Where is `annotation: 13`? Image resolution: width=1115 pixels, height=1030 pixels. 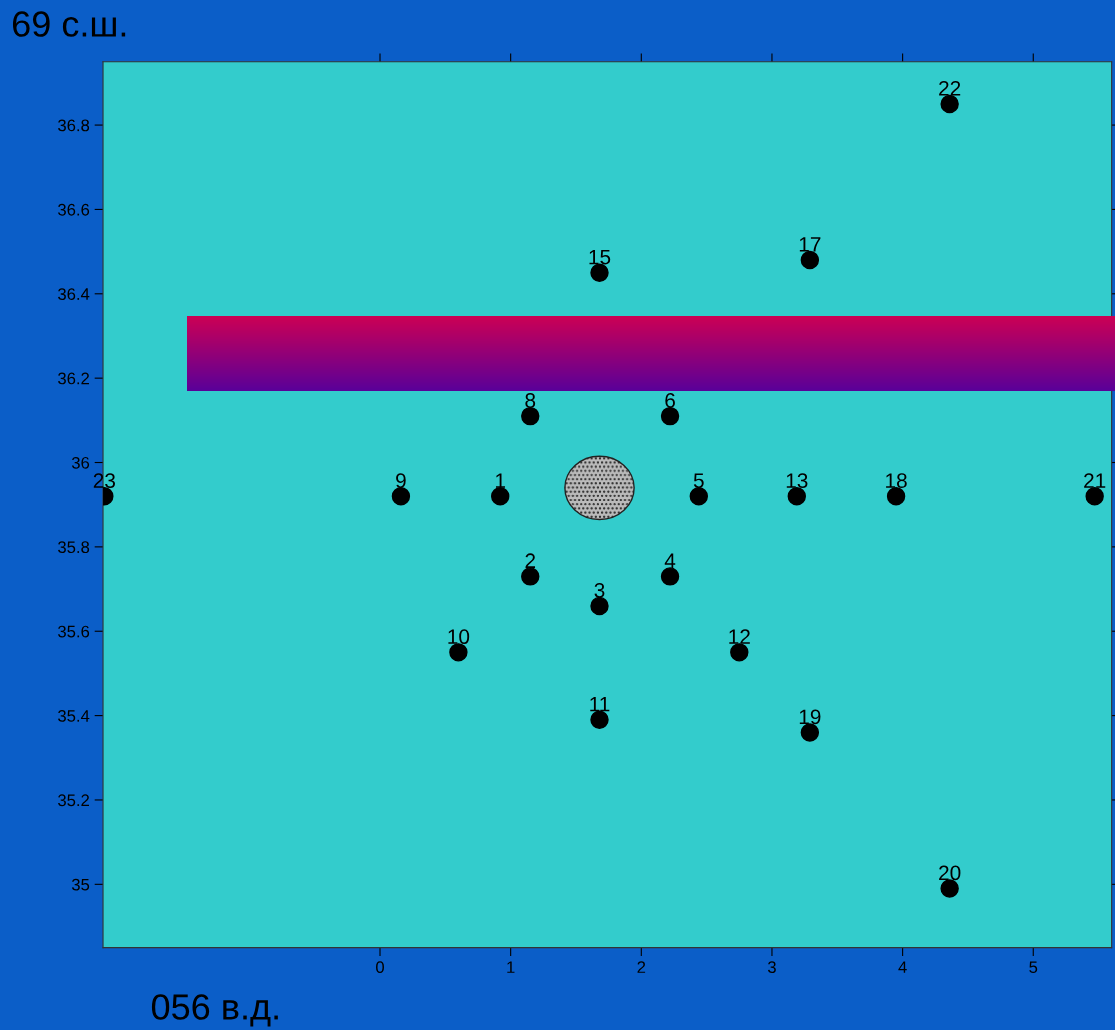 annotation: 13 is located at coordinates (797, 480).